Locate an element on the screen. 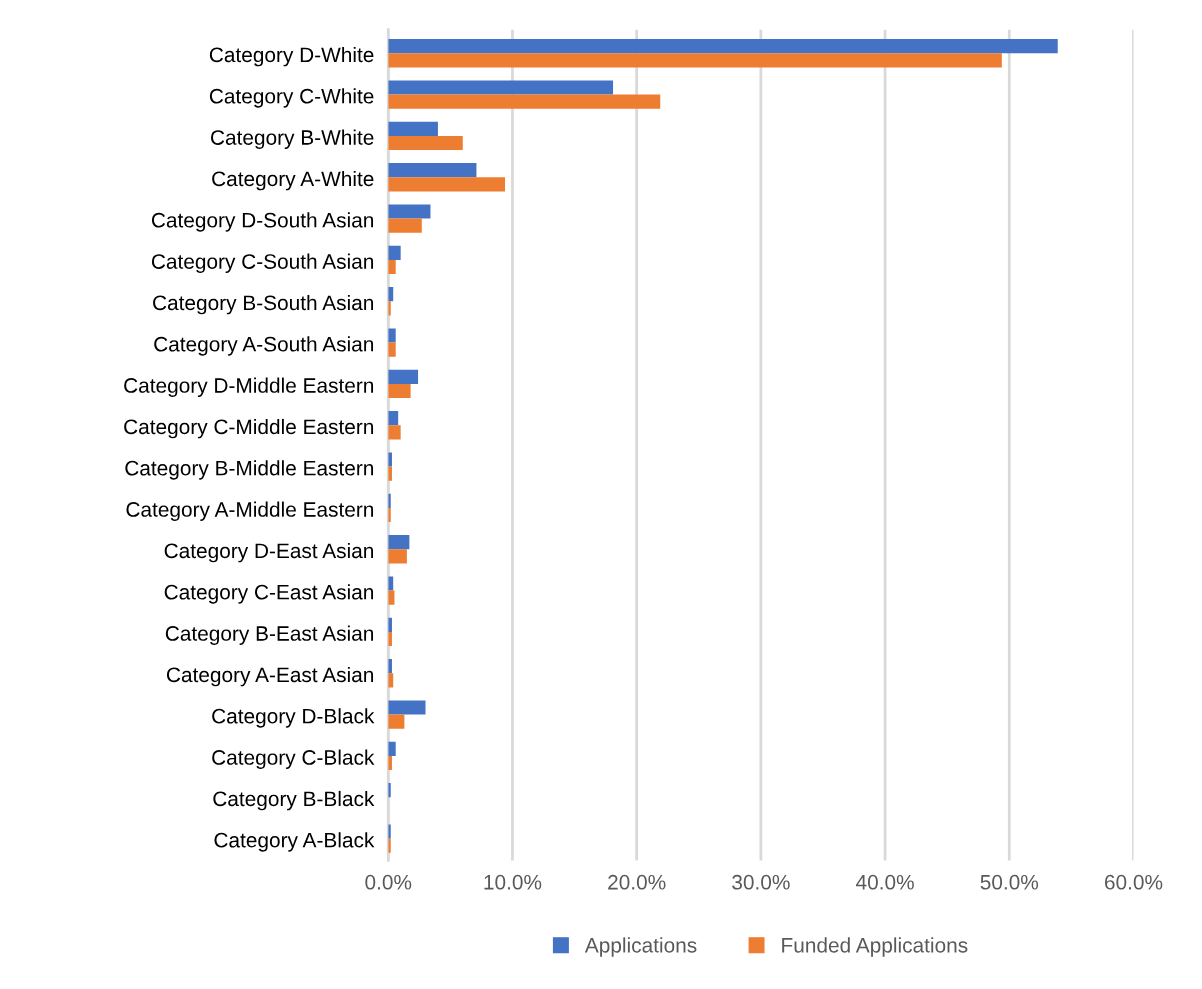 Image resolution: width=1202 pixels, height=989 pixels. y-tick-label: Category A-Middle Eastern is located at coordinates (250, 511).